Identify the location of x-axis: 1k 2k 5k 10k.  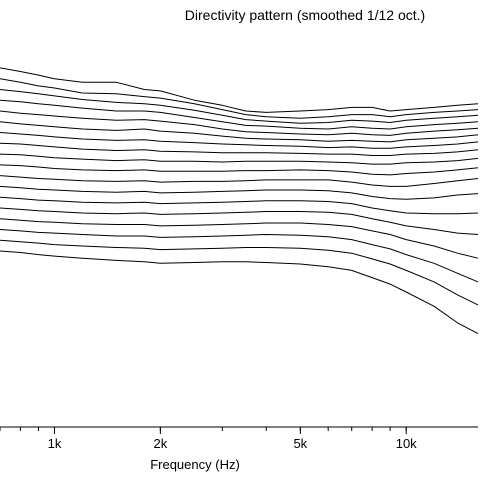
(239, 438).